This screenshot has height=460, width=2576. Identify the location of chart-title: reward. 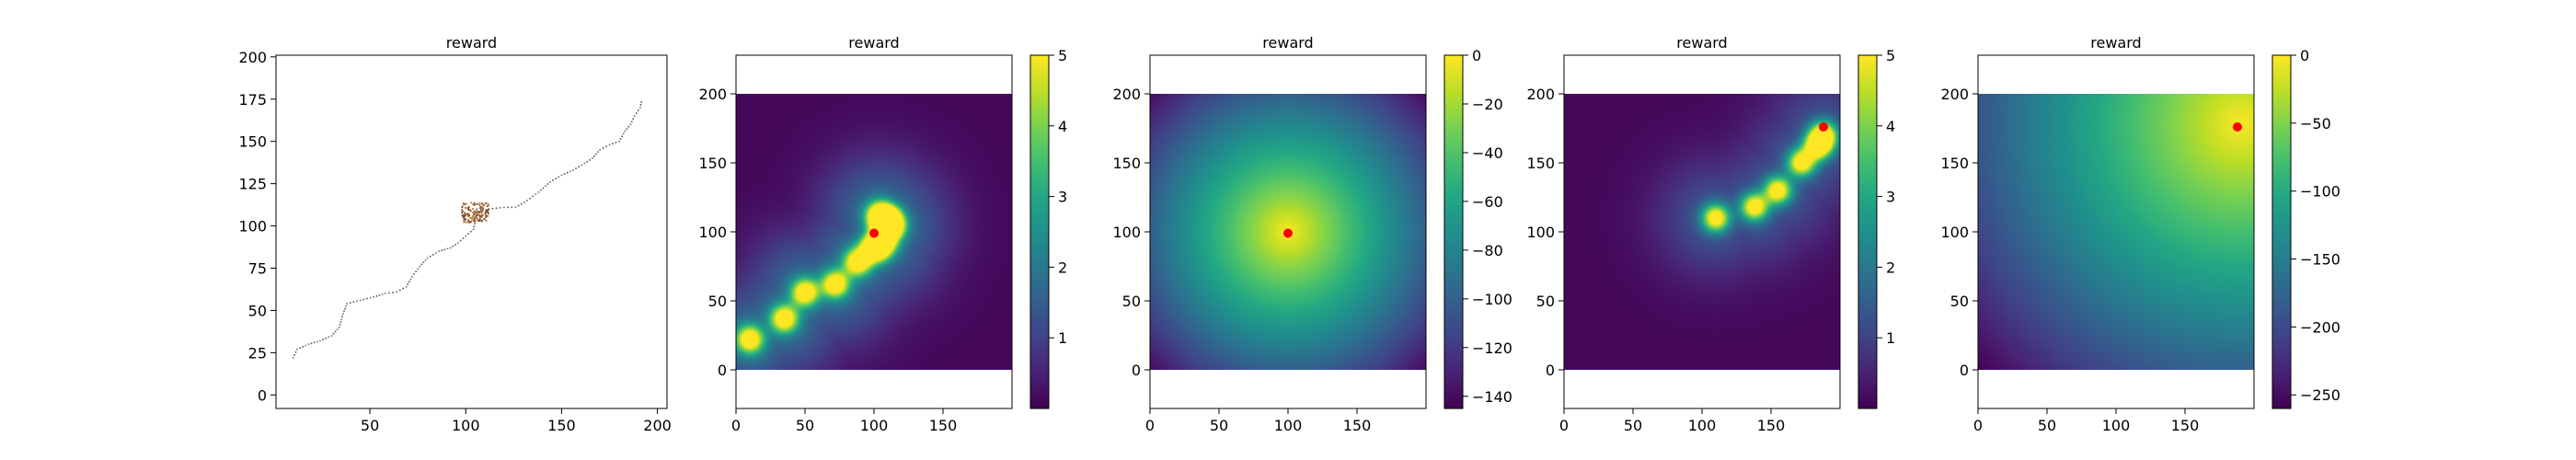
(471, 43).